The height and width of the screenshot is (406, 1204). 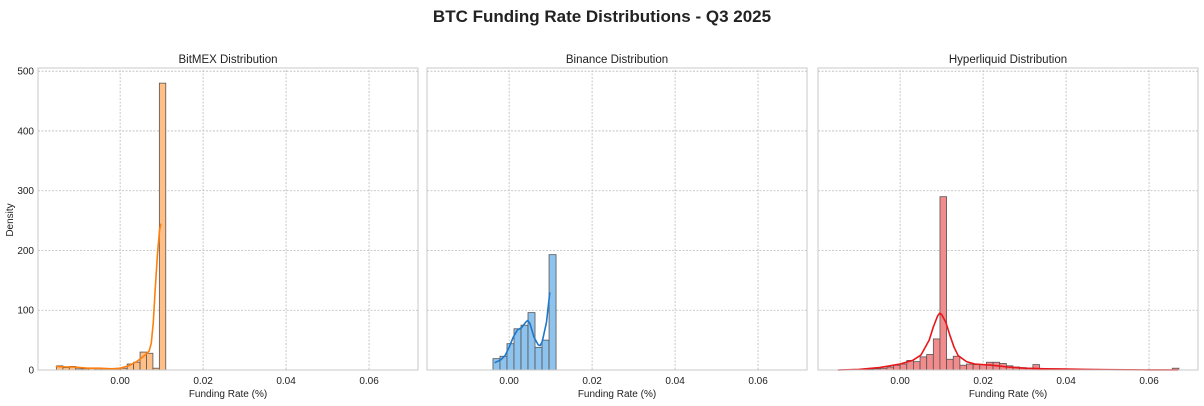 What do you see at coordinates (602, 16) in the screenshot?
I see `chart-title: BTC Funding Rate Distributions - Q3 2025` at bounding box center [602, 16].